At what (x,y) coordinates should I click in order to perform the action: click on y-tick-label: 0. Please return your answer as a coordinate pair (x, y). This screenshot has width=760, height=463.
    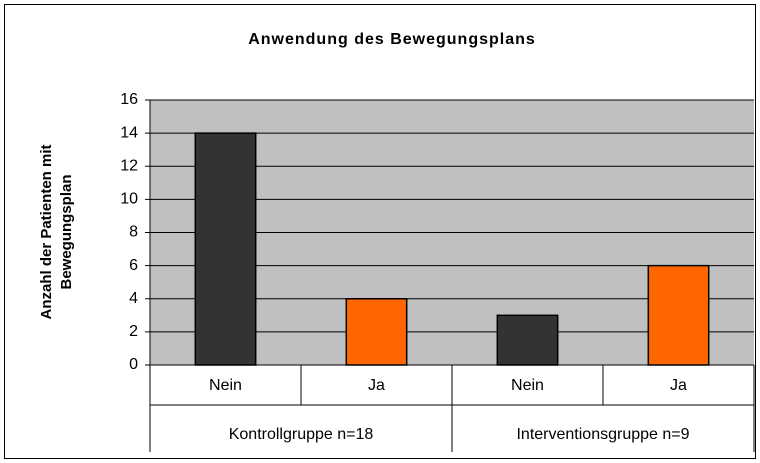
    Looking at the image, I should click on (133, 364).